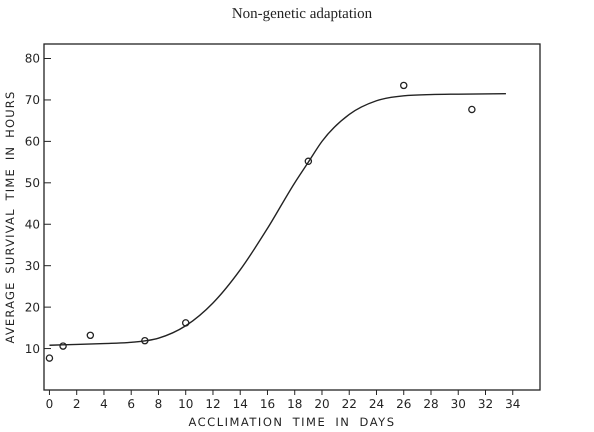 The height and width of the screenshot is (432, 594). I want to click on x-tick-label: 26, so click(404, 404).